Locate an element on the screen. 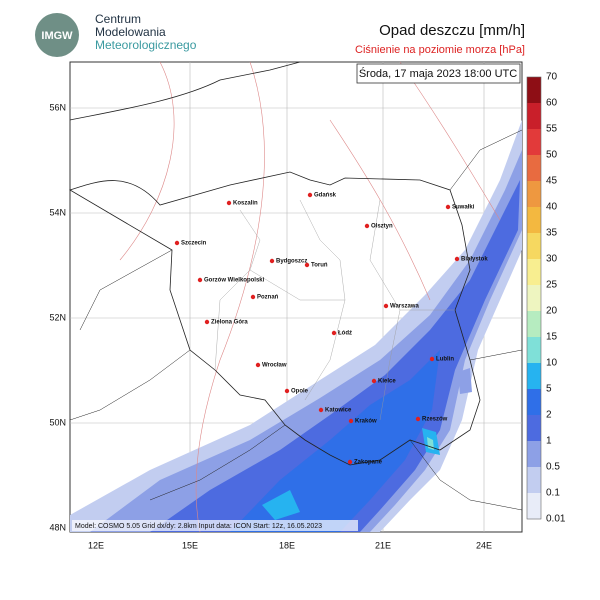 This screenshot has width=600, height=600. lon-label: 21E is located at coordinates (383, 545).